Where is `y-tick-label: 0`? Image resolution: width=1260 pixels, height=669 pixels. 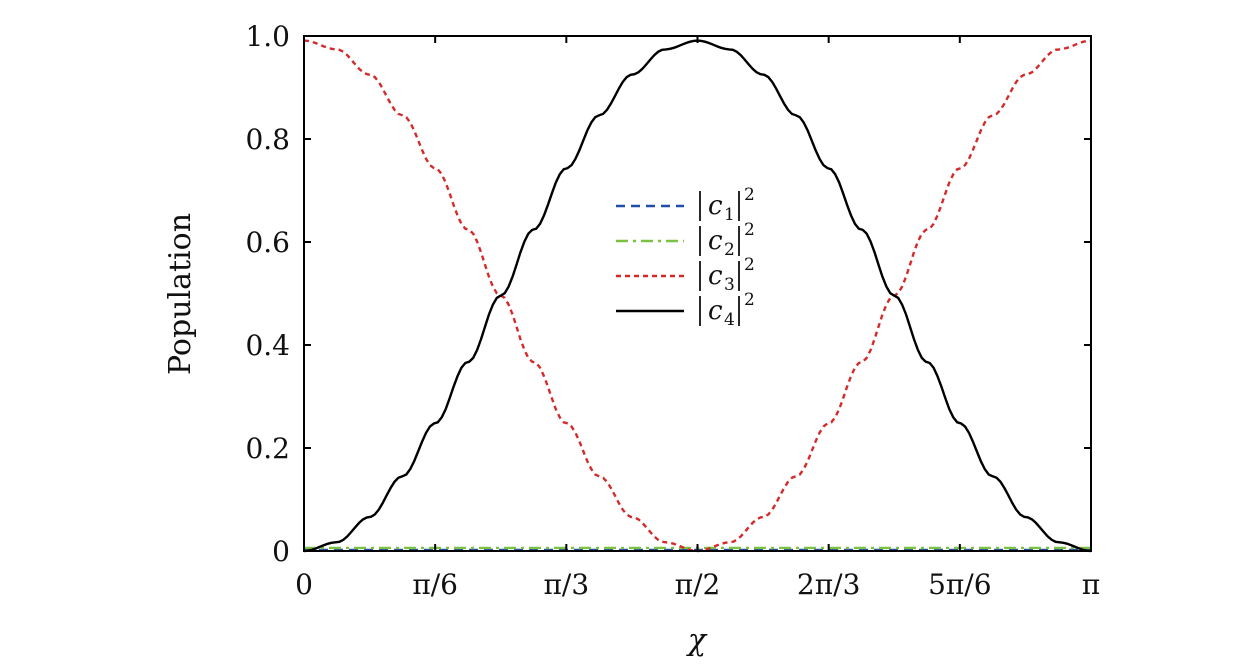
y-tick-label: 0 is located at coordinates (281, 551).